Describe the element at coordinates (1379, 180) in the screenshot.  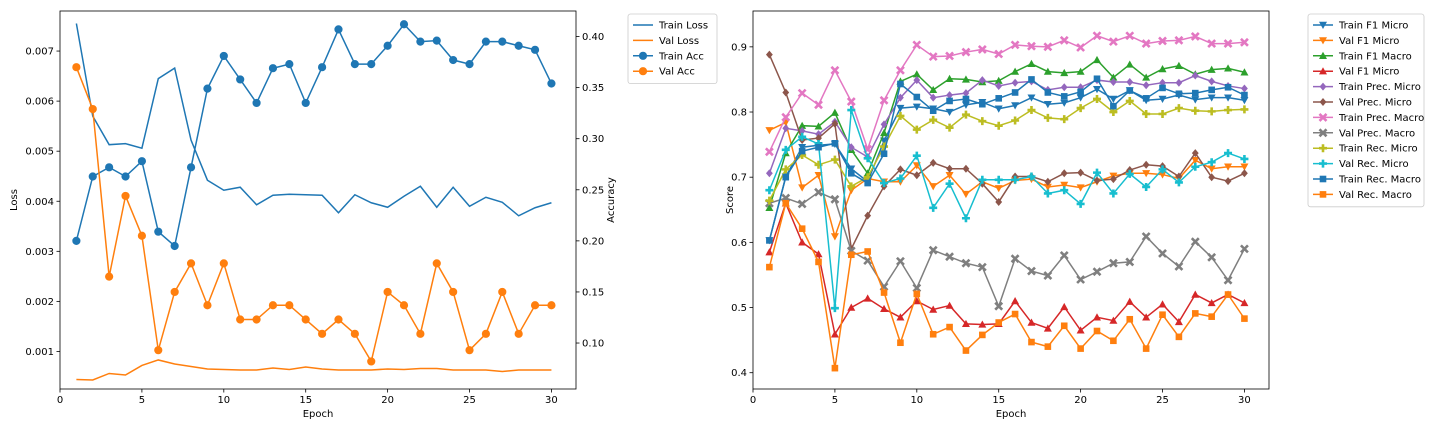
I see `legend-label: Train Rec. Macro` at that location.